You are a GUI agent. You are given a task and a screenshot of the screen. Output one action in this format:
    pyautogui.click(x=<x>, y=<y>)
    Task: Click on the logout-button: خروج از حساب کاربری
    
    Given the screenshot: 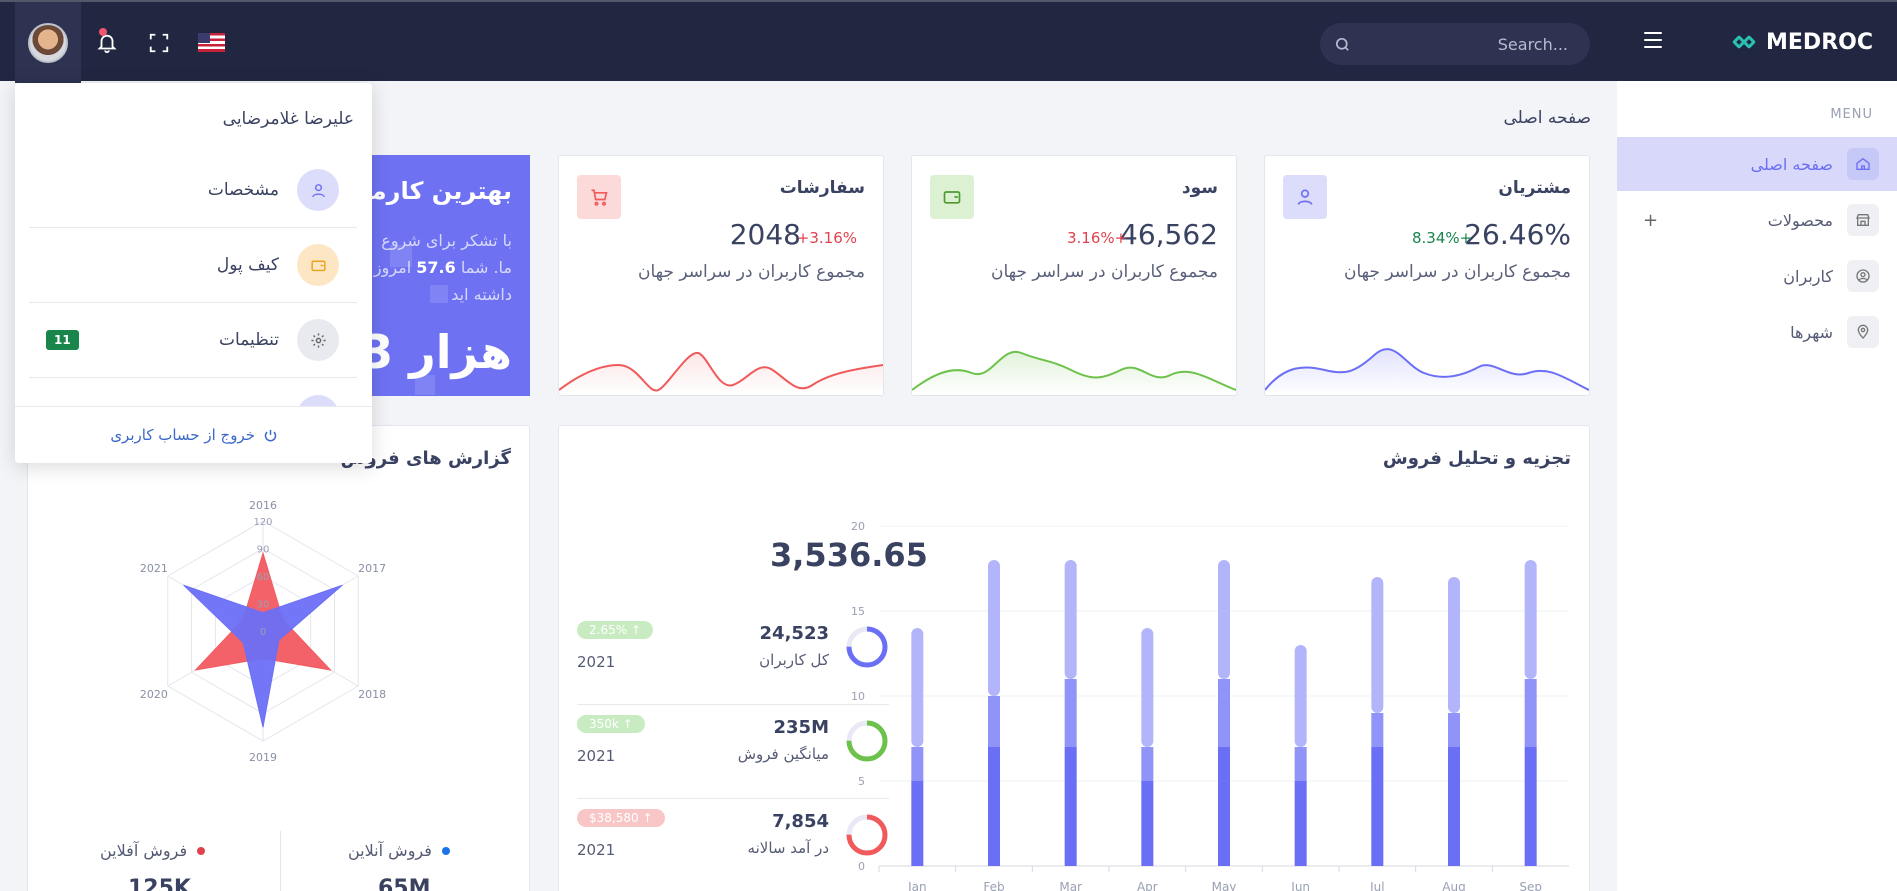 What is the action you would take?
    pyautogui.click(x=193, y=434)
    